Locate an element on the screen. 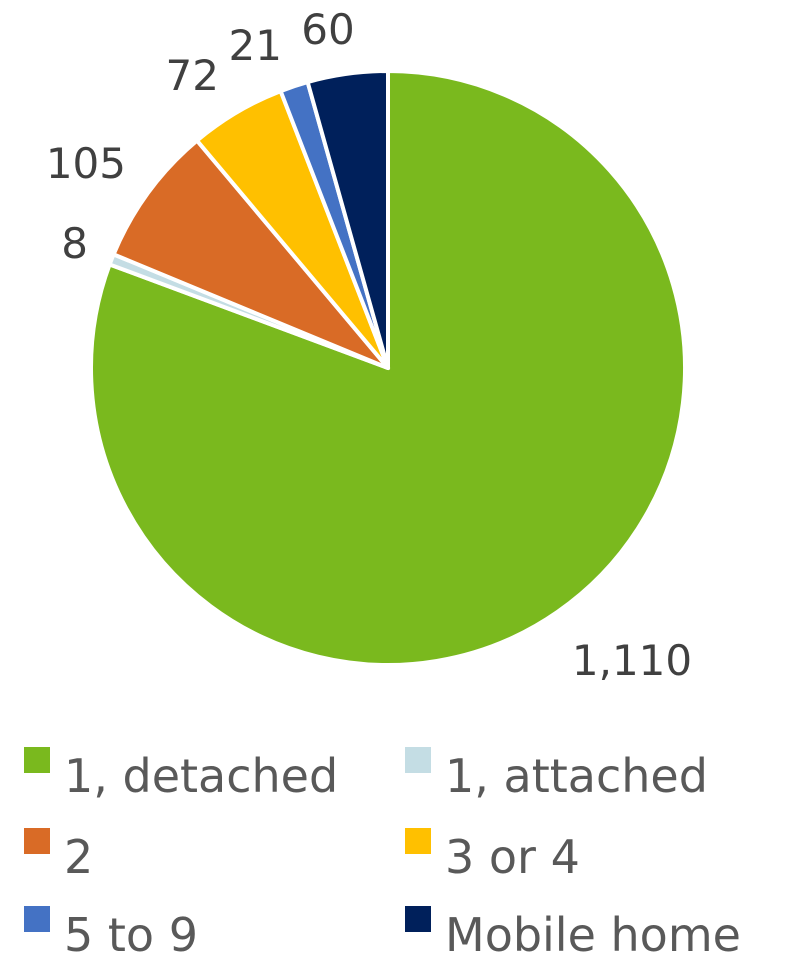 Image resolution: width=800 pixels, height=967 pixels. legend-label-3-or-4: 3 or 4 is located at coordinates (512, 857).